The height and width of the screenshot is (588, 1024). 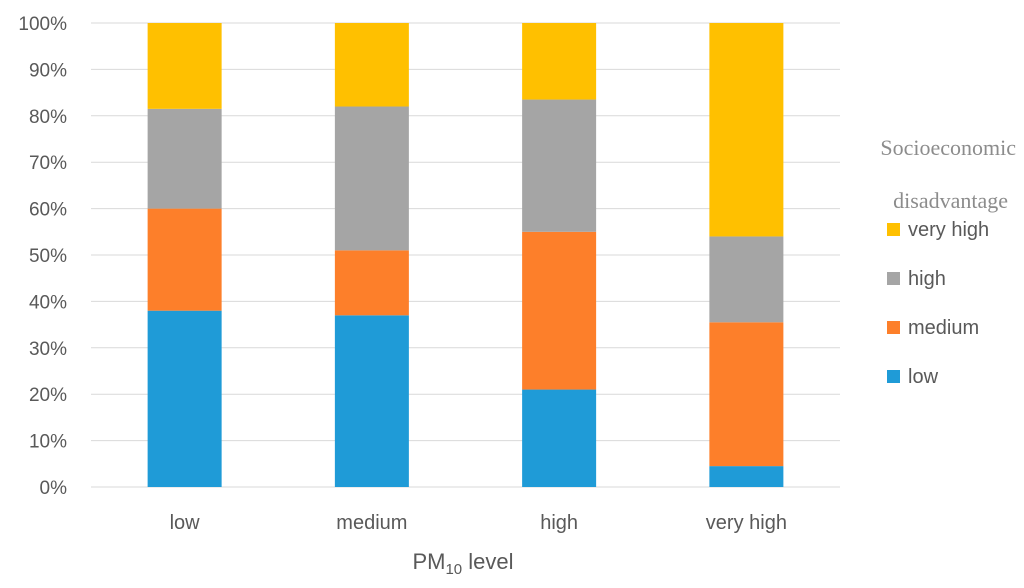 What do you see at coordinates (943, 328) in the screenshot?
I see `legend-label: medium` at bounding box center [943, 328].